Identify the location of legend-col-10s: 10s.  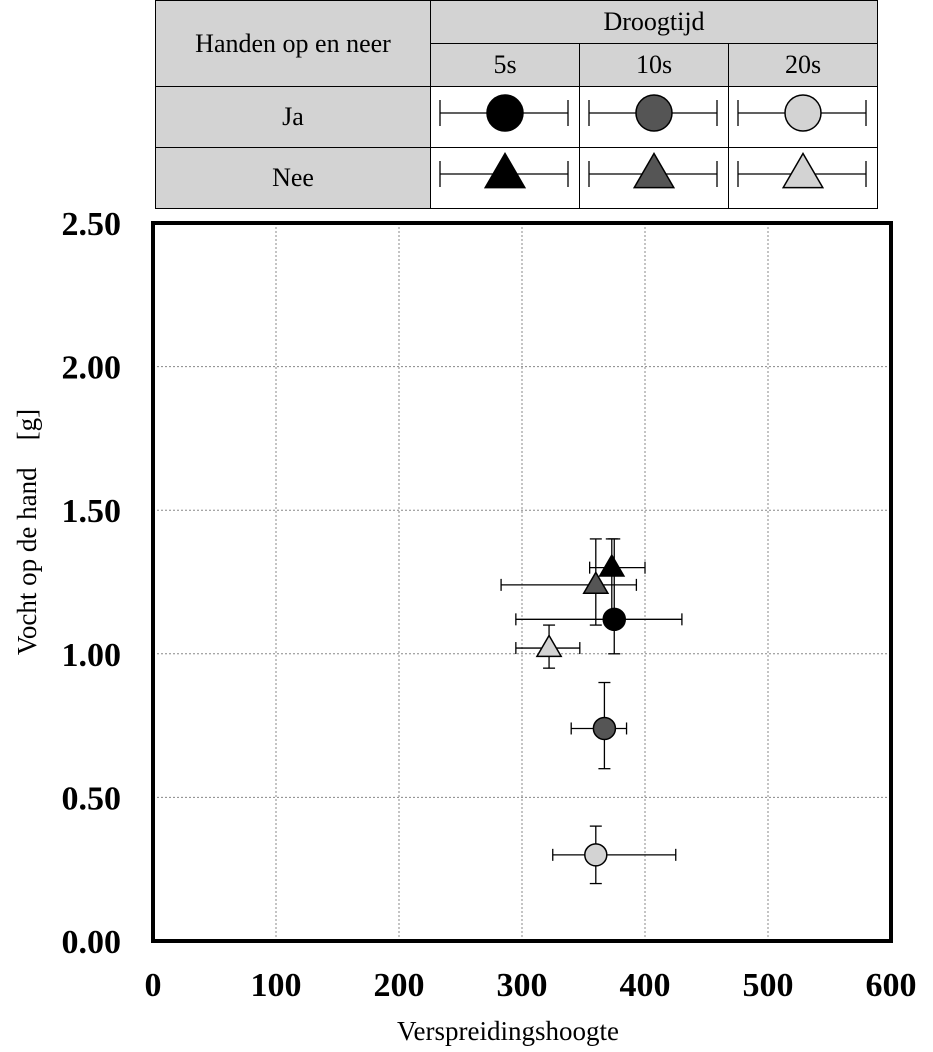
(654, 65).